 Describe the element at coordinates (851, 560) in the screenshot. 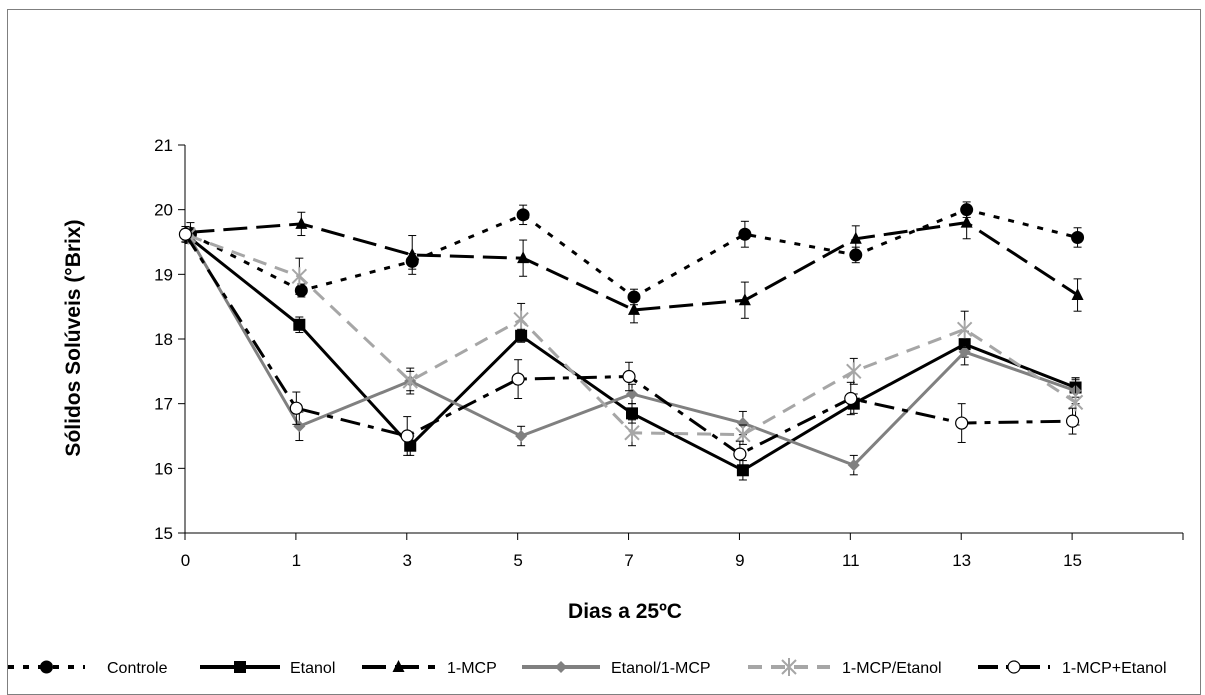

I see `x-tick-label: 11` at that location.